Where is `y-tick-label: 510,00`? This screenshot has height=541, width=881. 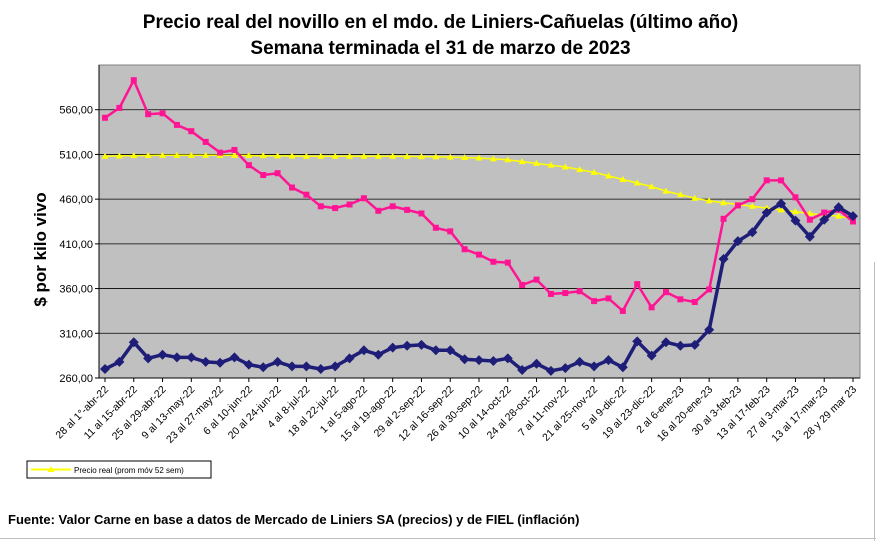 y-tick-label: 510,00 is located at coordinates (76, 155).